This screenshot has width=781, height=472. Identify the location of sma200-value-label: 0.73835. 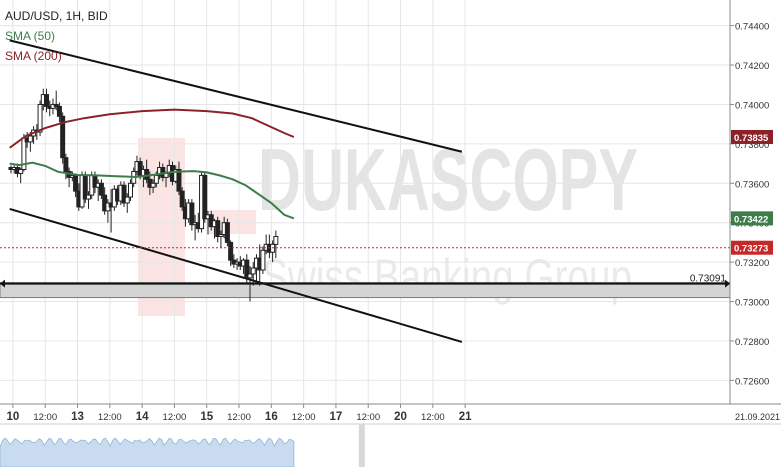
(751, 138).